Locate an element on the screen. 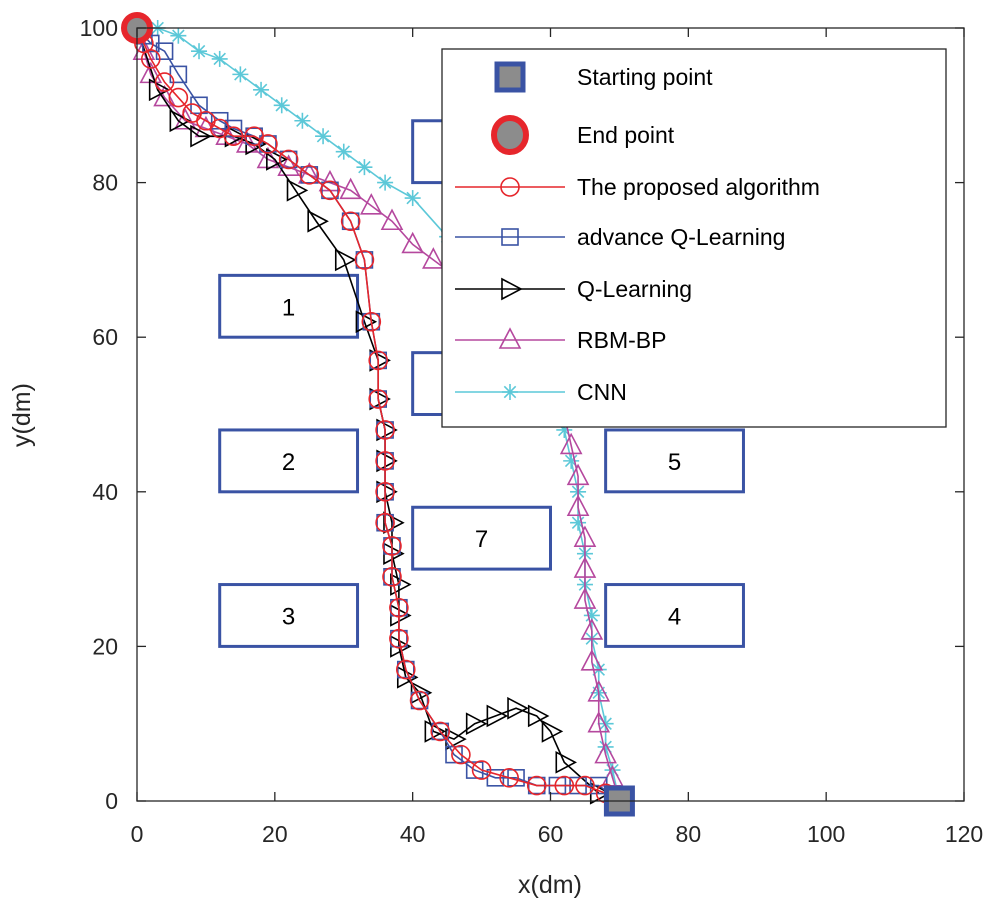 The width and height of the screenshot is (995, 915). legend-label: End point is located at coordinates (626, 135).